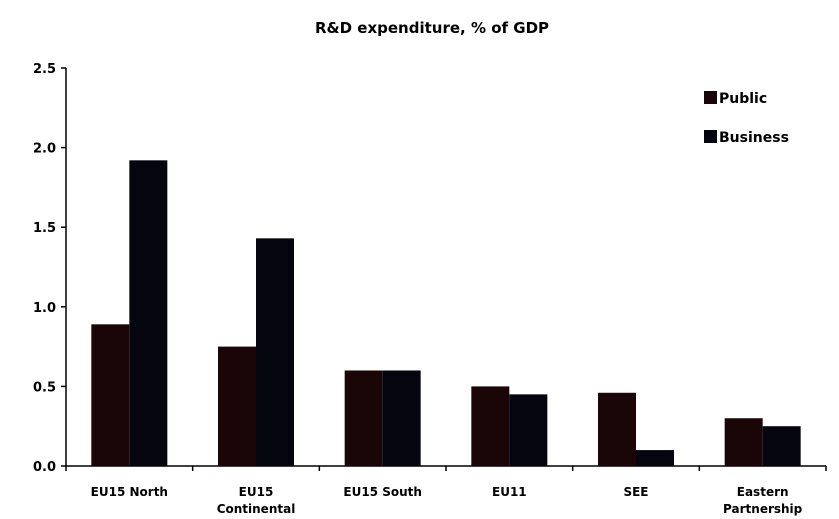 This screenshot has height=519, width=839. I want to click on x-category-label: Eastern Partnership, so click(763, 500).